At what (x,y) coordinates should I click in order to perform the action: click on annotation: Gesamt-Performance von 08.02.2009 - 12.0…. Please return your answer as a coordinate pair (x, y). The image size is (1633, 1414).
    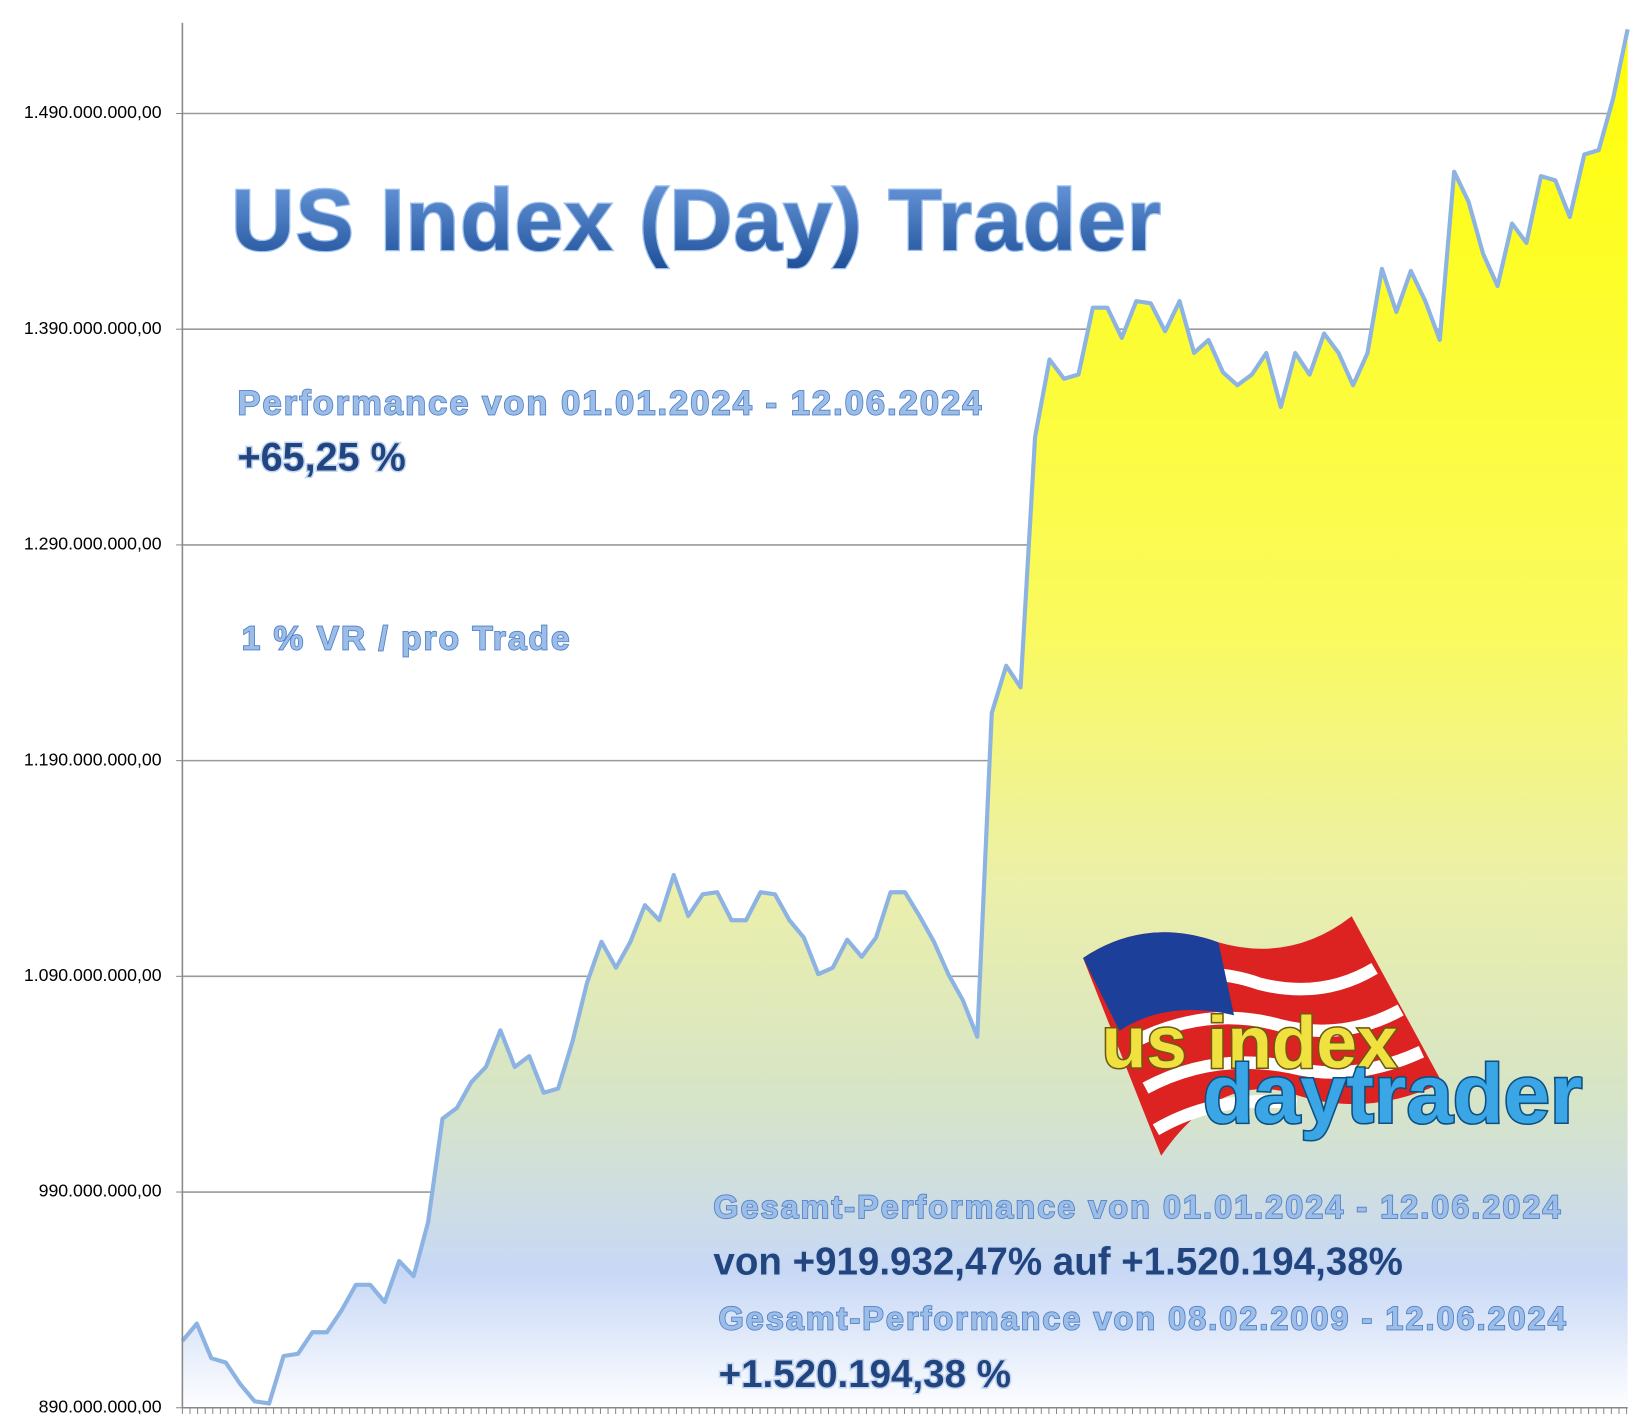
    Looking at the image, I should click on (1143, 1319).